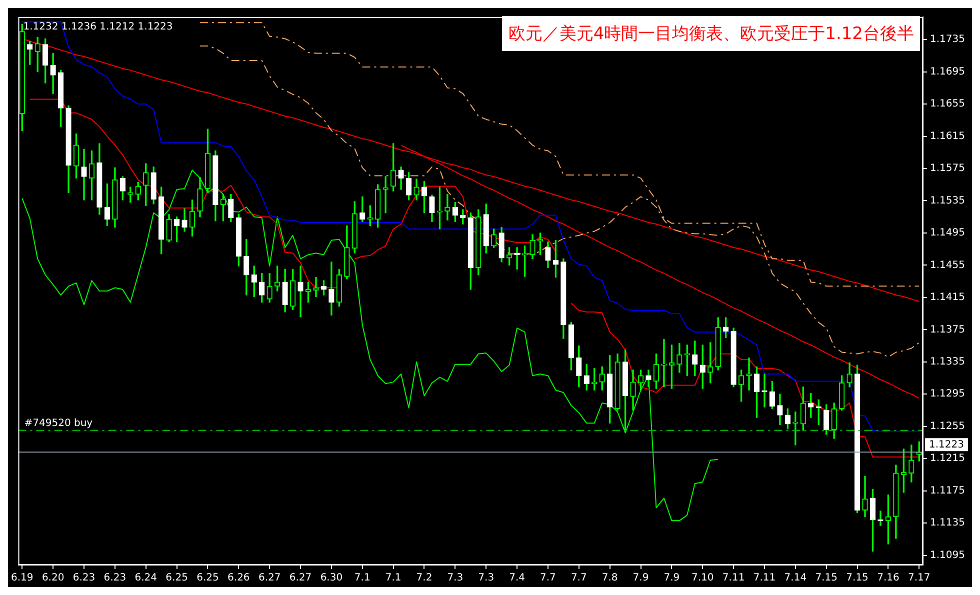 The image size is (980, 595). What do you see at coordinates (948, 168) in the screenshot?
I see `y-tick-label: 1.1575` at bounding box center [948, 168].